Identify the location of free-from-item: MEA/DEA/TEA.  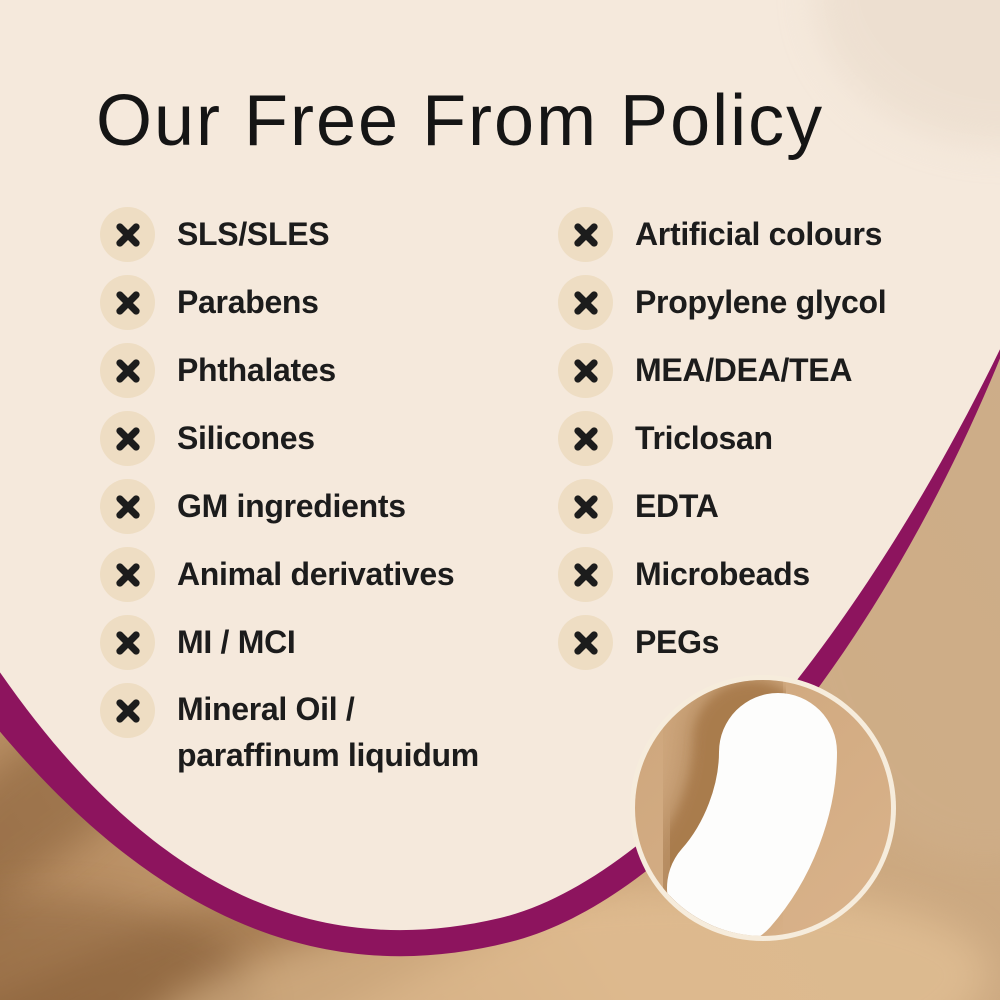
(722, 370).